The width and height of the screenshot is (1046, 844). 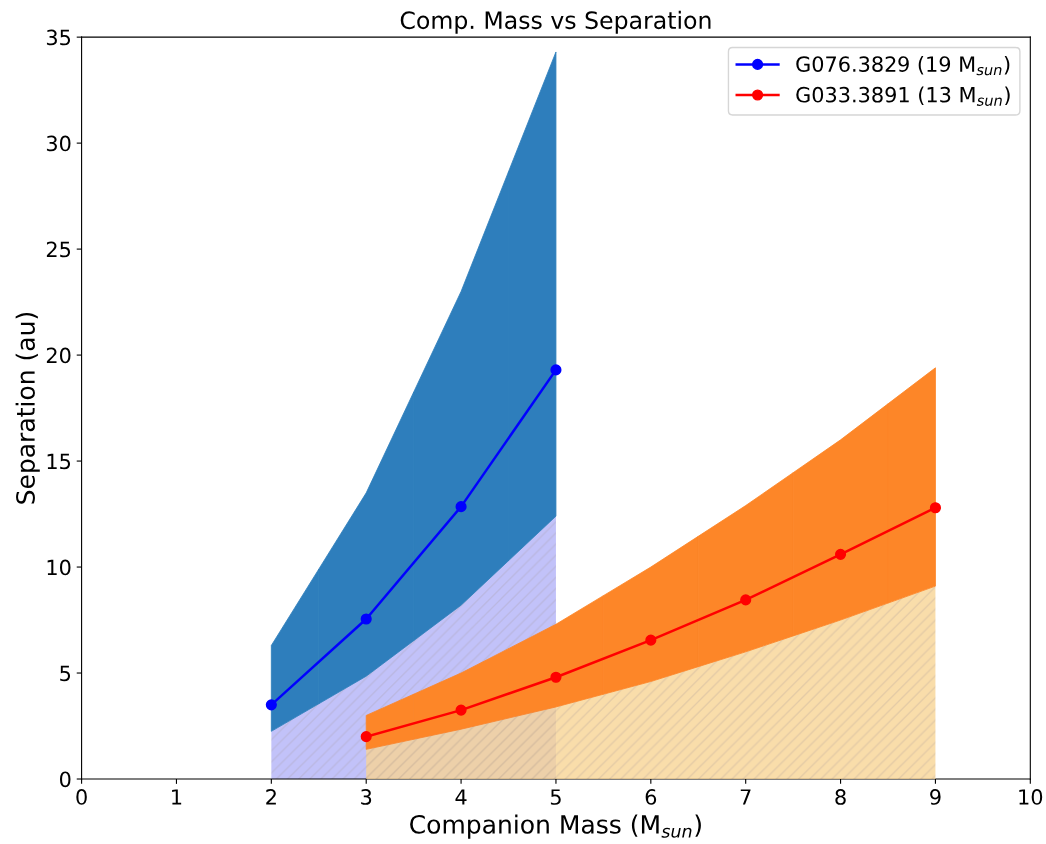 What do you see at coordinates (177, 797) in the screenshot?
I see `x-tick-label: 1` at bounding box center [177, 797].